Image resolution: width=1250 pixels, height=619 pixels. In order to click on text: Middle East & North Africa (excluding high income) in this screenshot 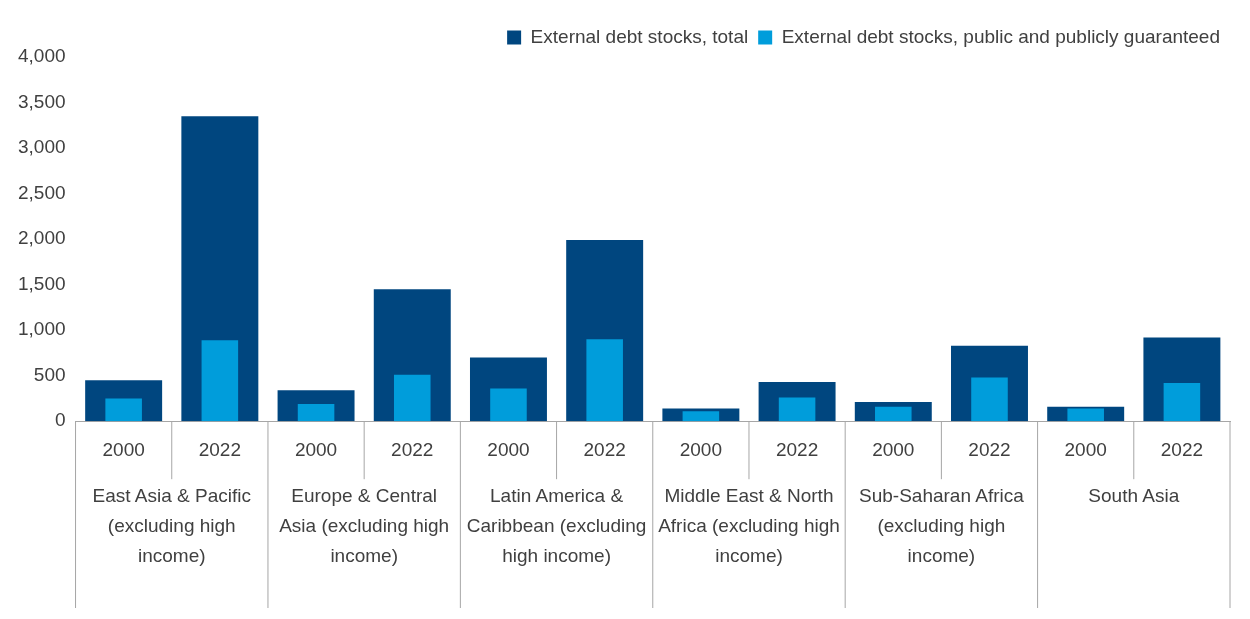, I will do `click(749, 525)`.